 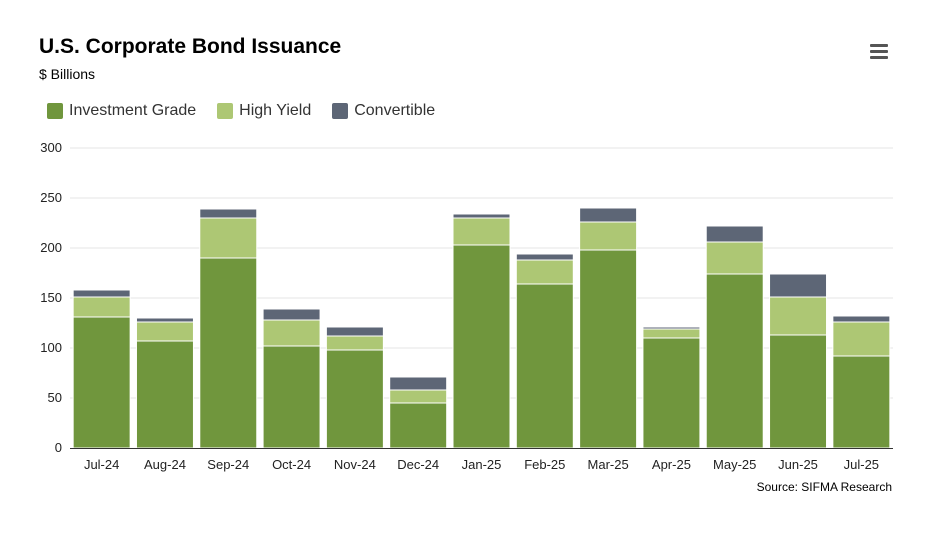 What do you see at coordinates (879, 52) in the screenshot?
I see `hamburger-menu-icon` at bounding box center [879, 52].